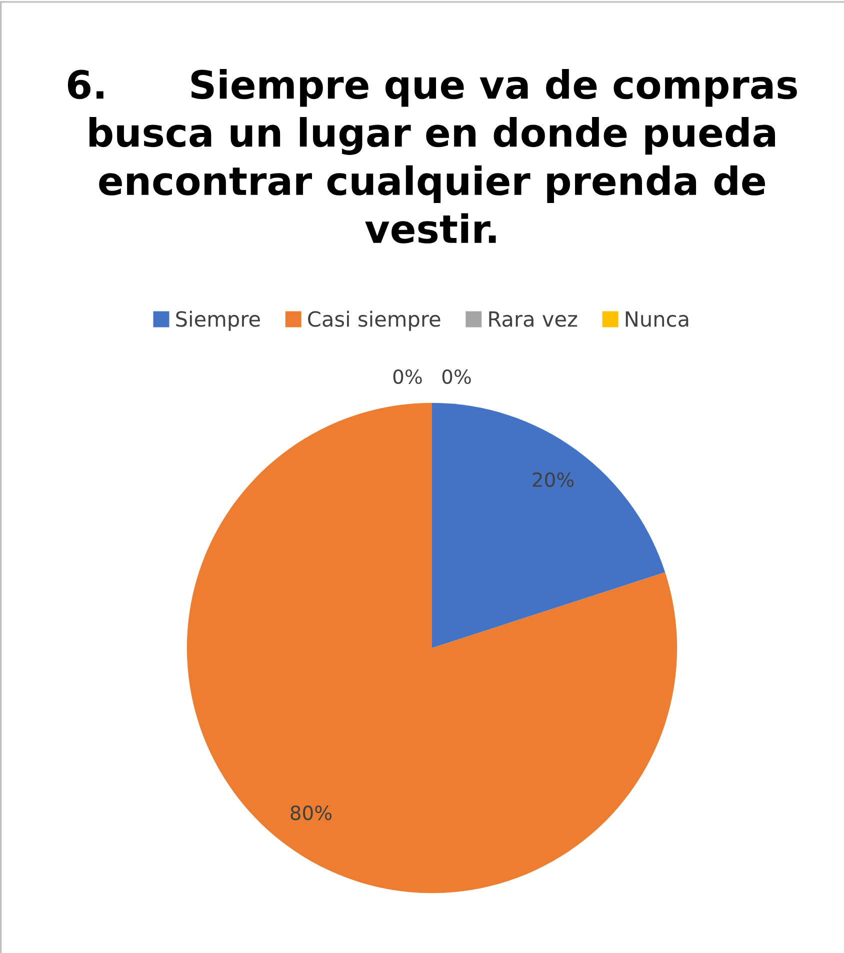 The width and height of the screenshot is (844, 953). I want to click on legend-label: Casi siempre, so click(374, 320).